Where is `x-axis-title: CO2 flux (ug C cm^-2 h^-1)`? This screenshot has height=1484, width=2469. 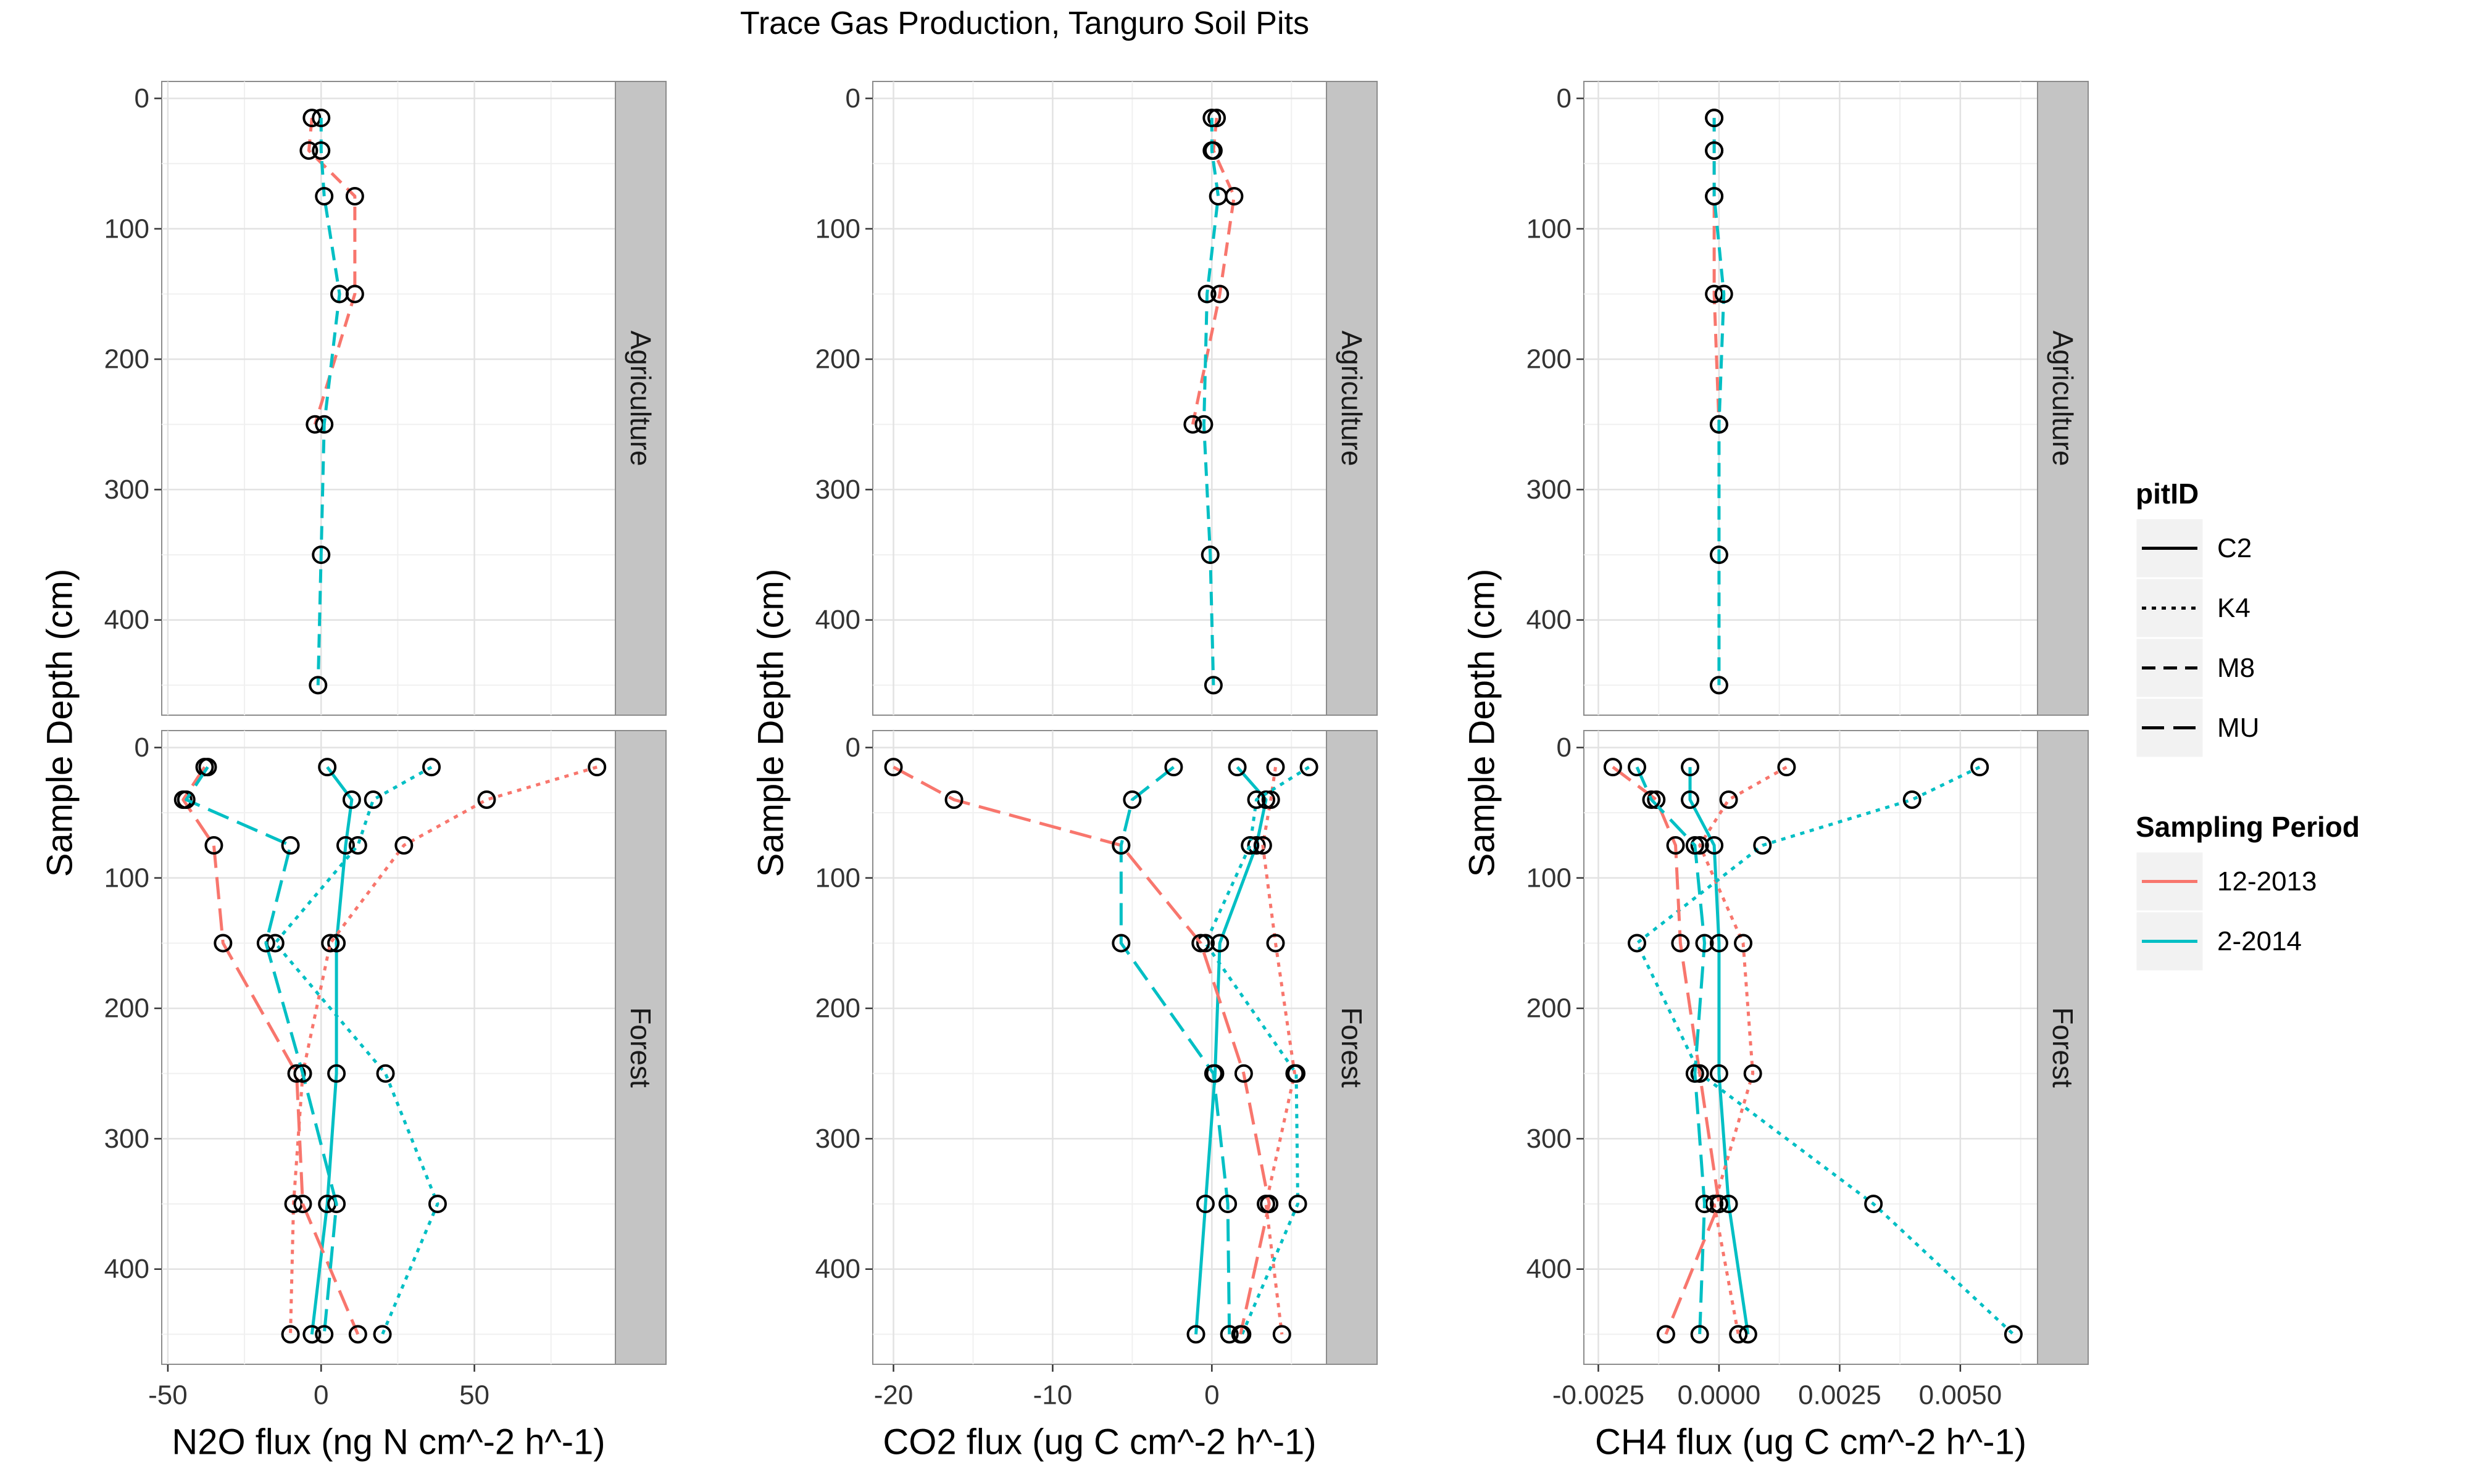
x-axis-title: CO2 flux (ug C cm^-2 h^-1) is located at coordinates (1099, 1442).